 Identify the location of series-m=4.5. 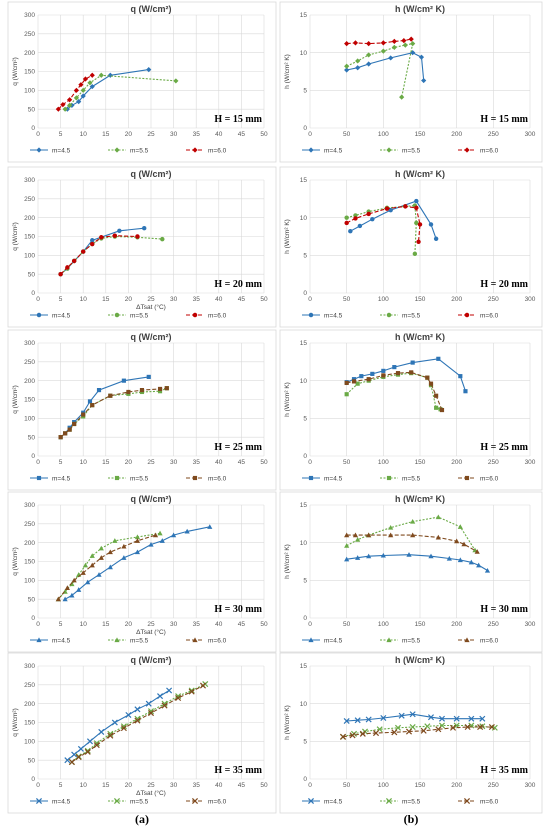
(385, 67).